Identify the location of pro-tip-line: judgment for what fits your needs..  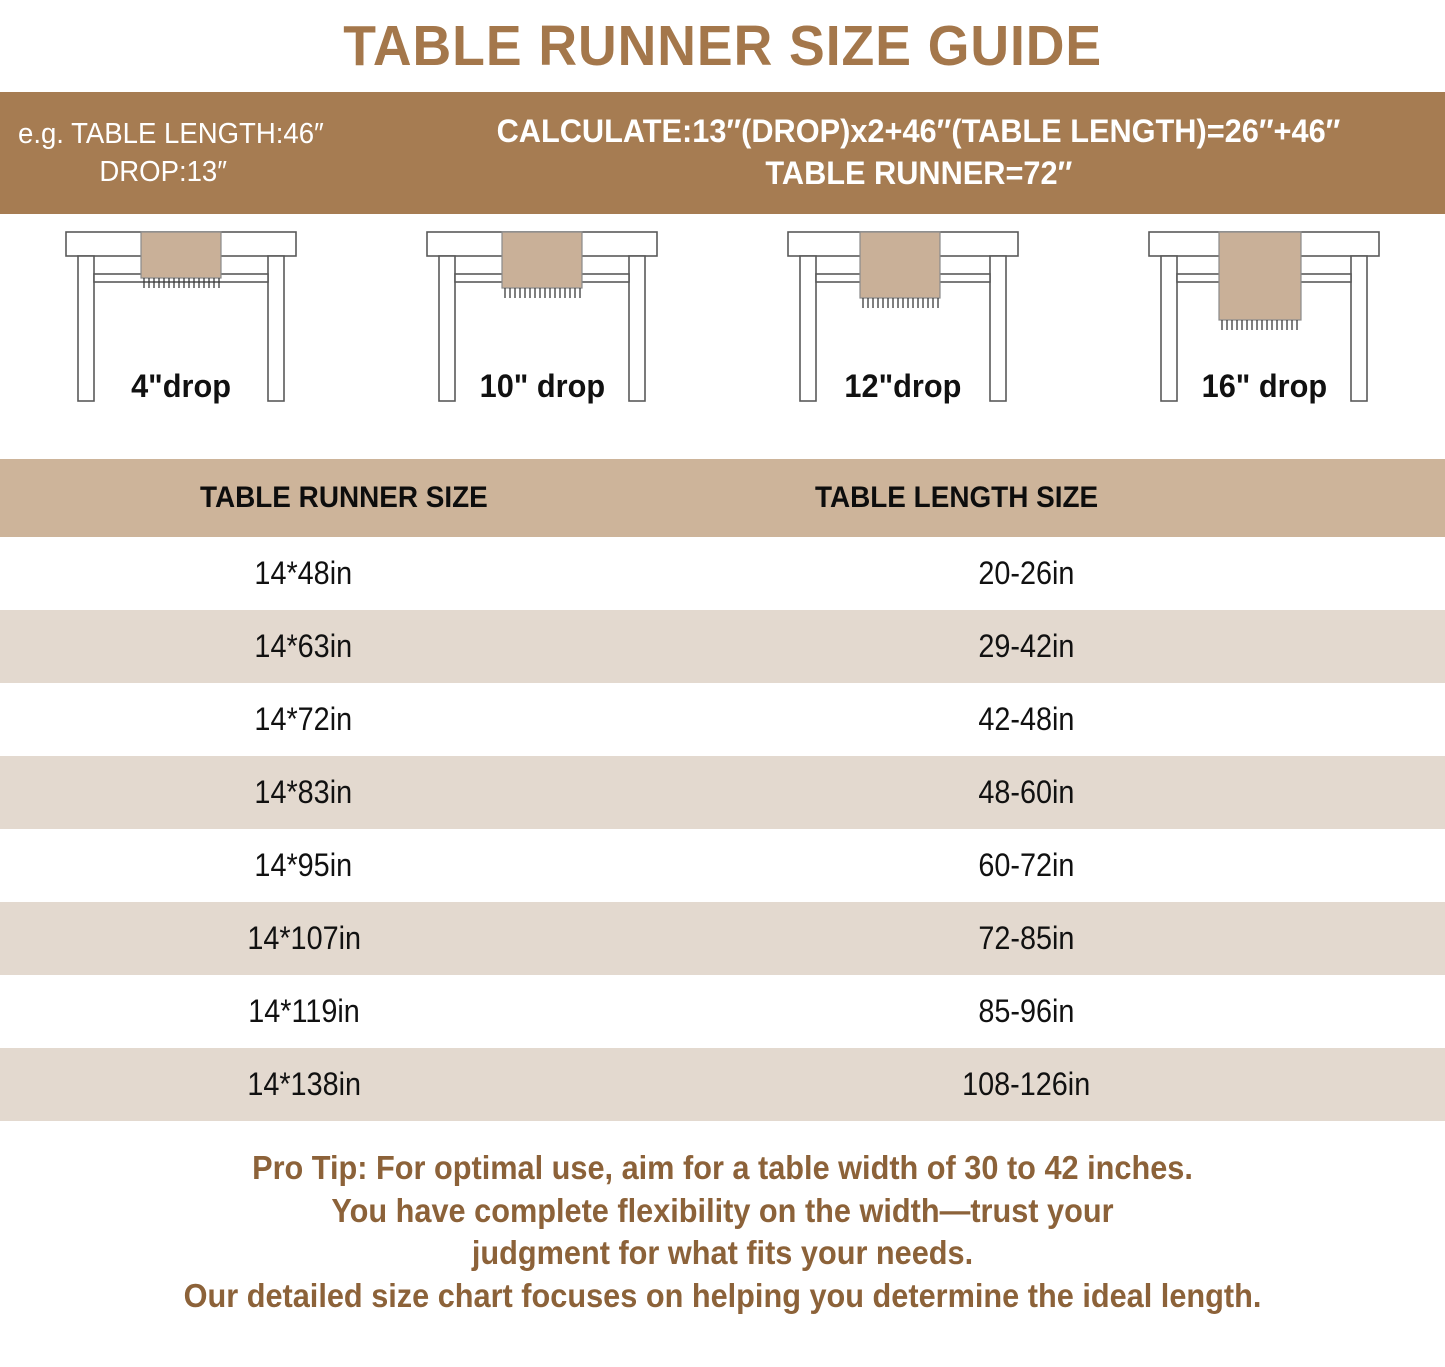
(722, 1253).